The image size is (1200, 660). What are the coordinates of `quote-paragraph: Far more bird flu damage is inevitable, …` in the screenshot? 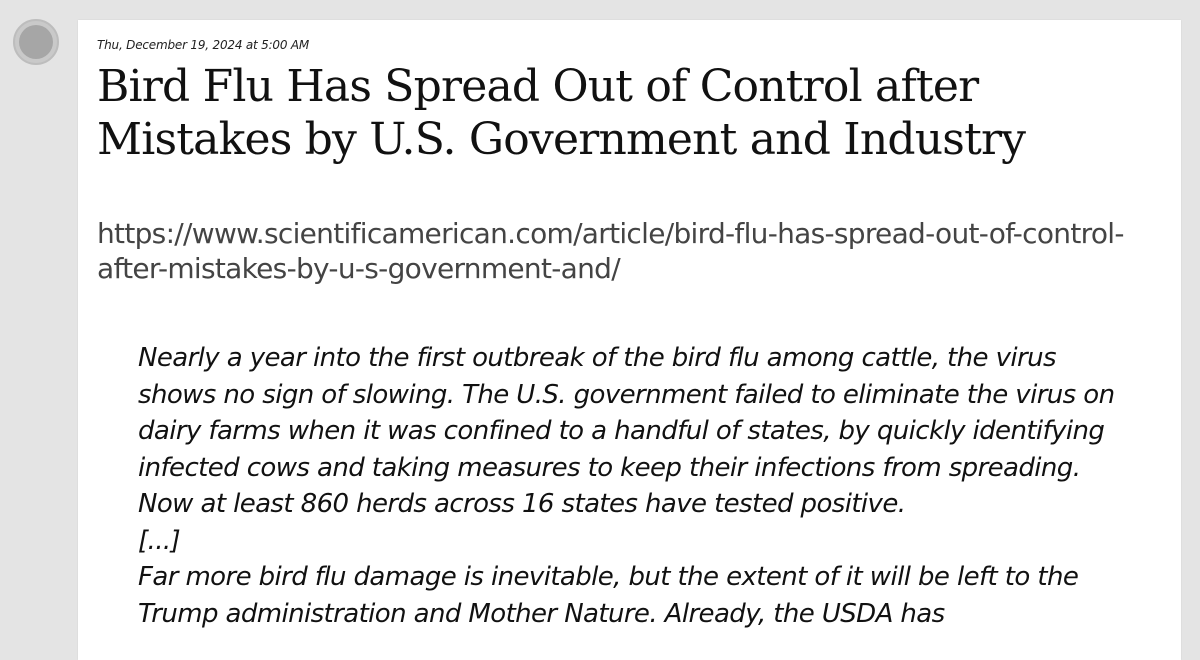 It's located at (608, 595).